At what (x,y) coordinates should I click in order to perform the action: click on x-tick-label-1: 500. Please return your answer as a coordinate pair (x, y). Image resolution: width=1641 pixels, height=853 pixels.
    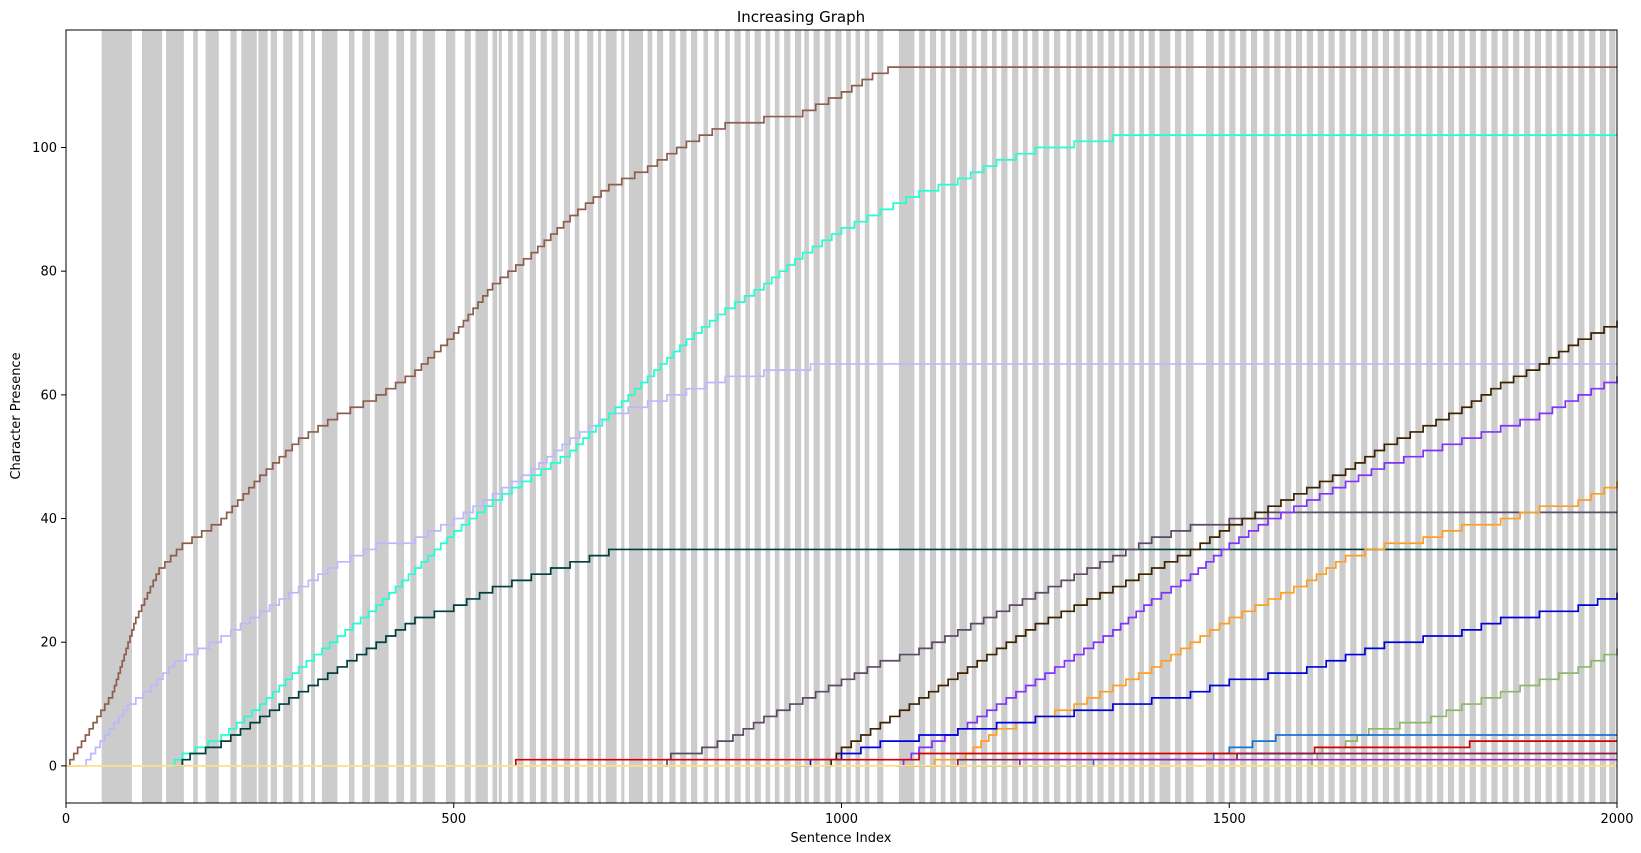
    Looking at the image, I should click on (453, 819).